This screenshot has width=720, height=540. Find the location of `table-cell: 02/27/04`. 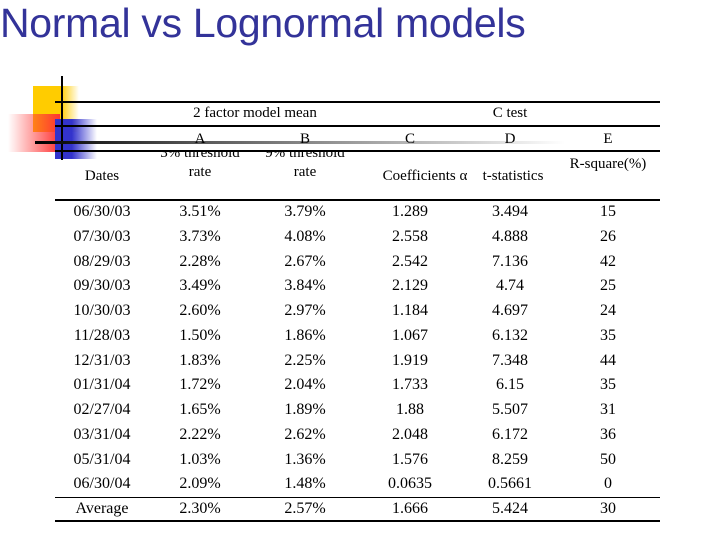

table-cell: 02/27/04 is located at coordinates (102, 409).